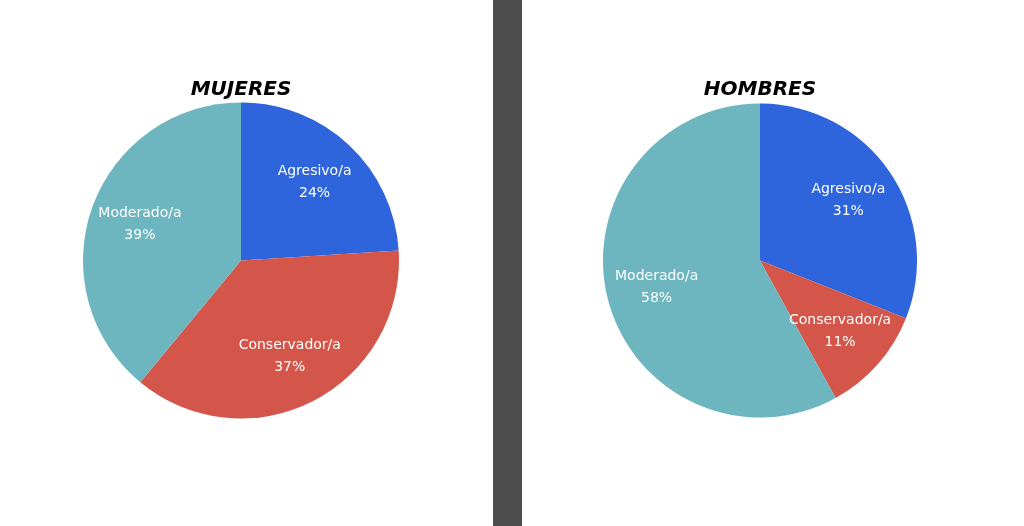 This screenshot has width=1024, height=526. Describe the element at coordinates (140, 233) in the screenshot. I see `data-label: 39%` at that location.